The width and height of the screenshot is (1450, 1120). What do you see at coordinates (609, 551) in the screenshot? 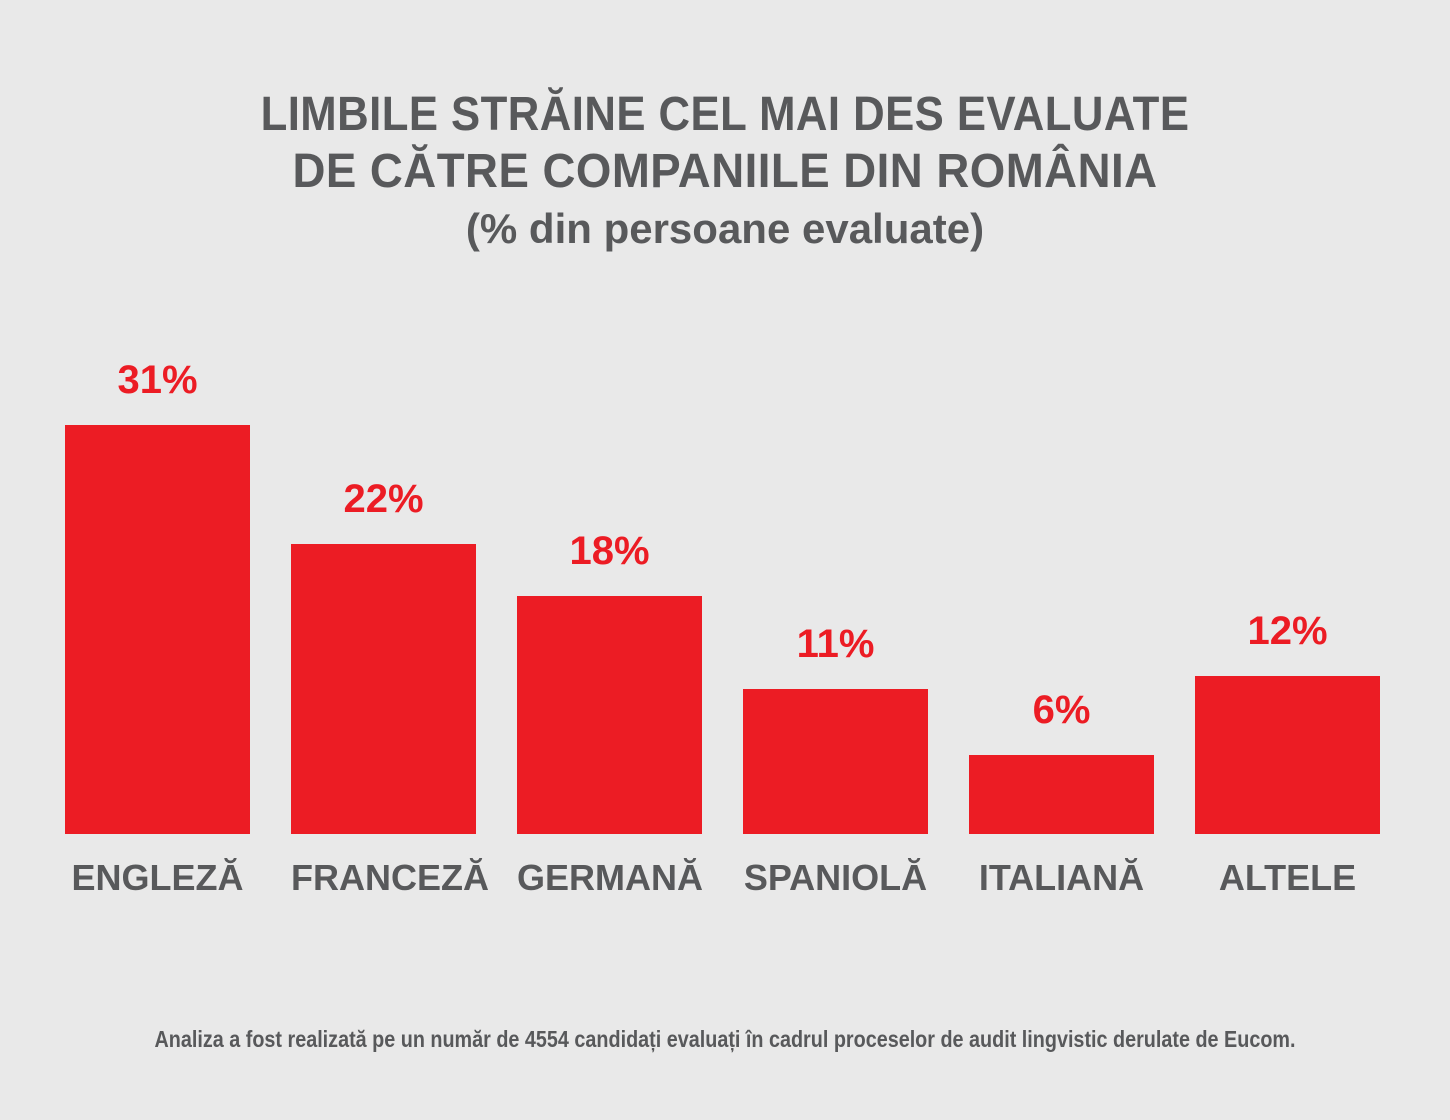
I see `bar-value-label: 18%` at bounding box center [609, 551].